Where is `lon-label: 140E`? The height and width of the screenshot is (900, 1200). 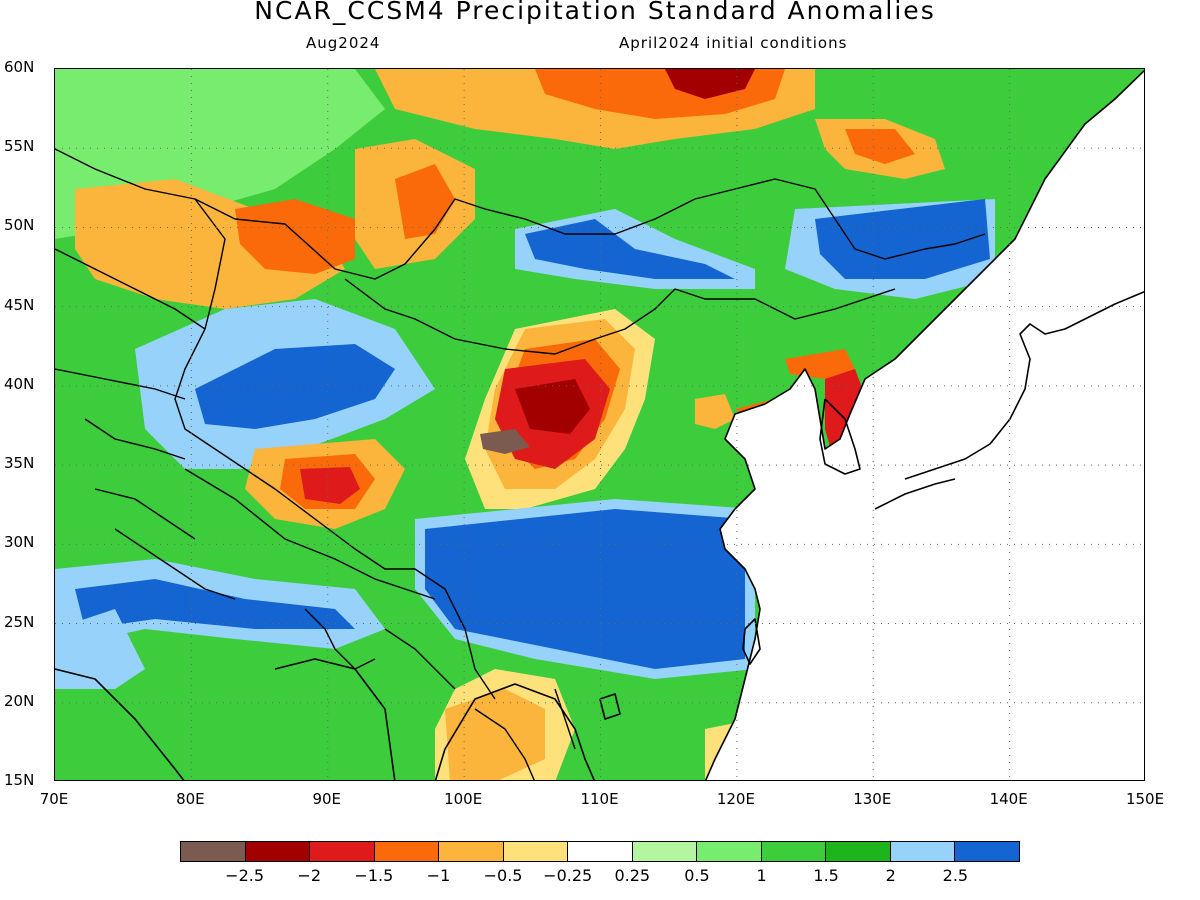 lon-label: 140E is located at coordinates (1008, 799).